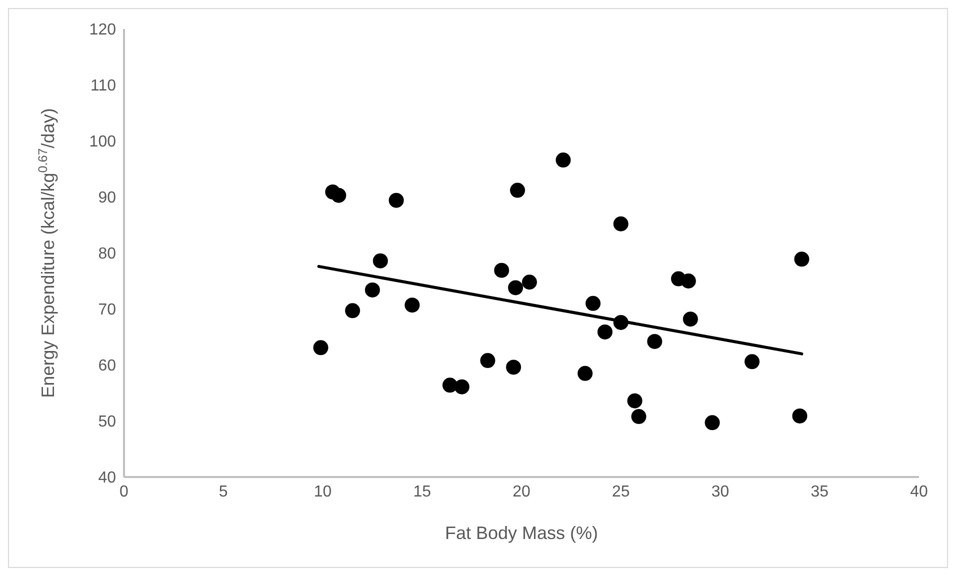 This screenshot has width=958, height=579. What do you see at coordinates (107, 254) in the screenshot?
I see `y-tick-label: 80` at bounding box center [107, 254].